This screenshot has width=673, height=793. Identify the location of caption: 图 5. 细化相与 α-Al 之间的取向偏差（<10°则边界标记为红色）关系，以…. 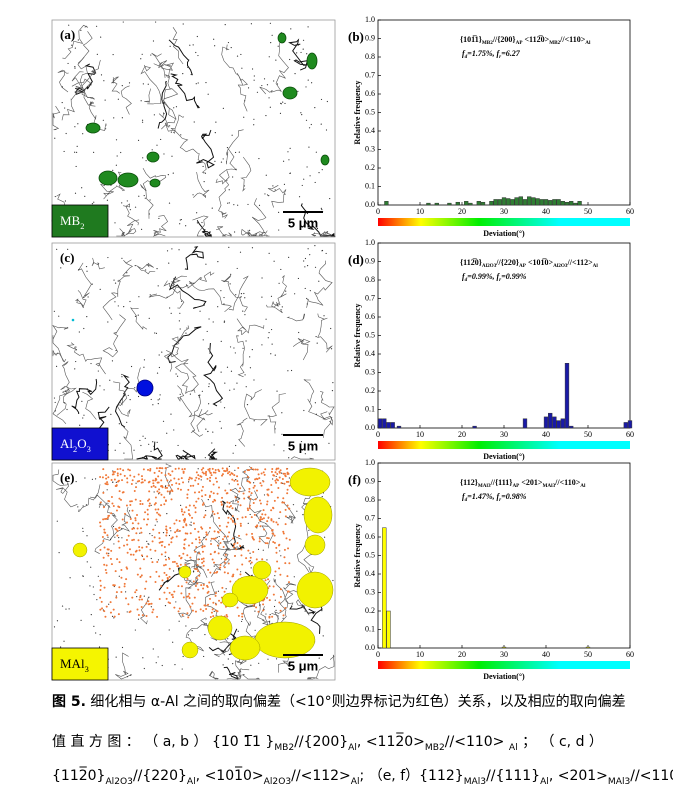
(339, 701).